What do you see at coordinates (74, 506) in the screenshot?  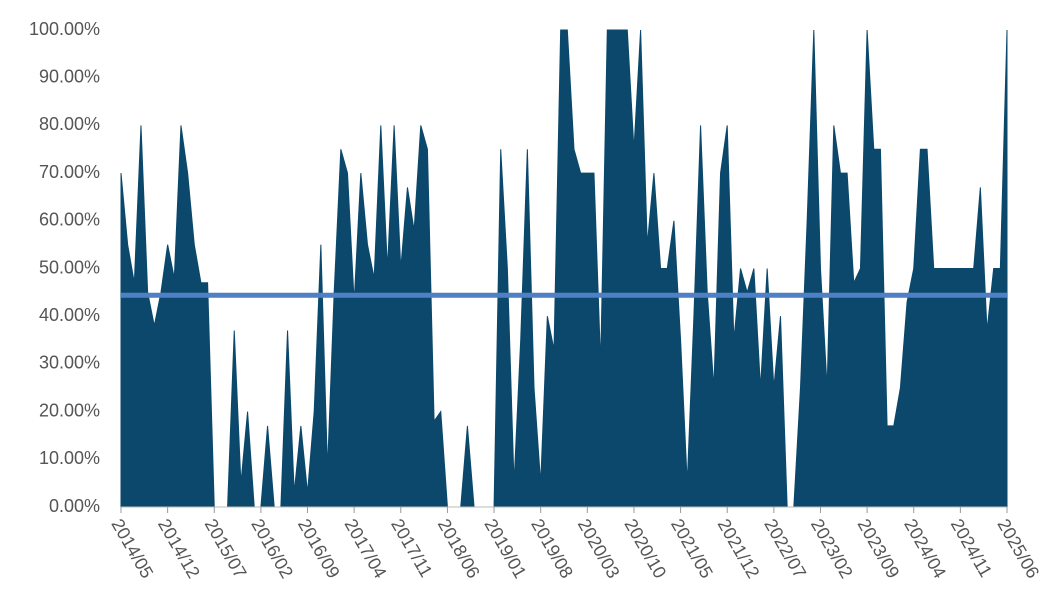 I see `y-tick-label: 0.00%` at bounding box center [74, 506].